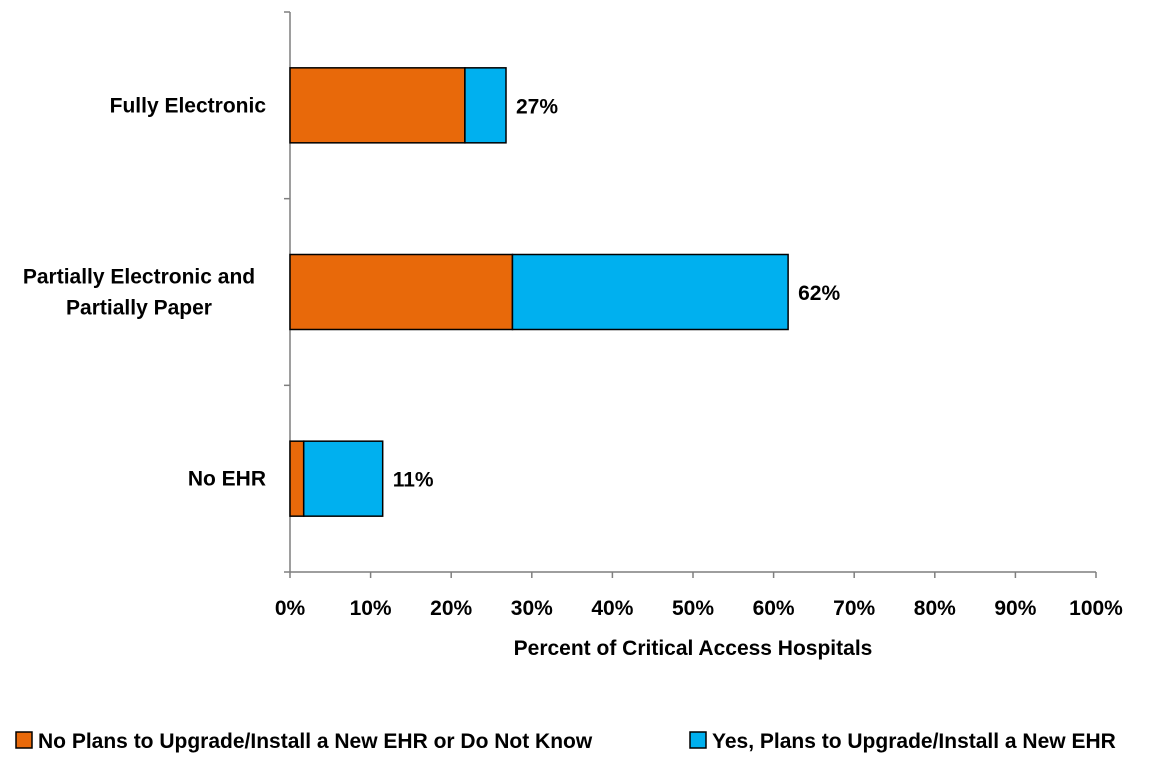 Image resolution: width=1167 pixels, height=762 pixels. I want to click on x-tick-label: 80%, so click(935, 608).